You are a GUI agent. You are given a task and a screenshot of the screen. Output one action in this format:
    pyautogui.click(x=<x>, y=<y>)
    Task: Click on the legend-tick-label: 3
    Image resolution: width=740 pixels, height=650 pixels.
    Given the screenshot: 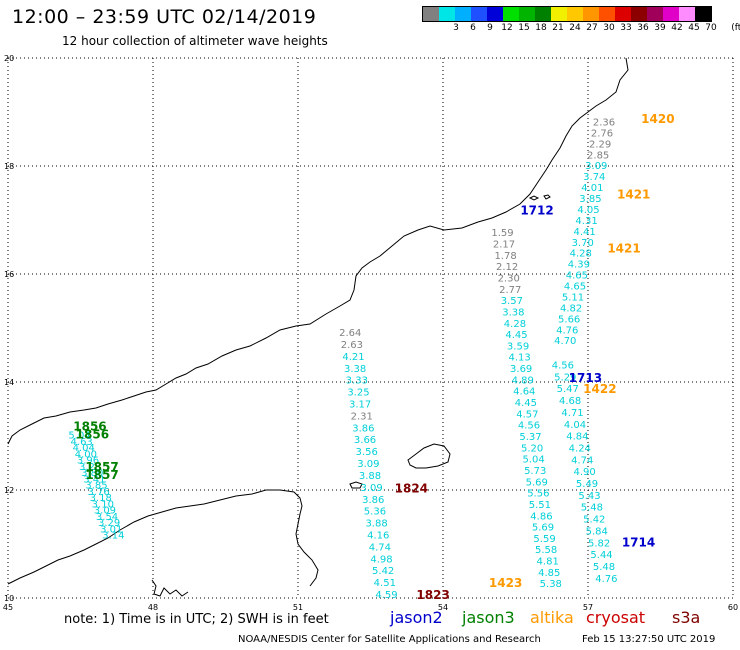 What is the action you would take?
    pyautogui.click(x=456, y=28)
    